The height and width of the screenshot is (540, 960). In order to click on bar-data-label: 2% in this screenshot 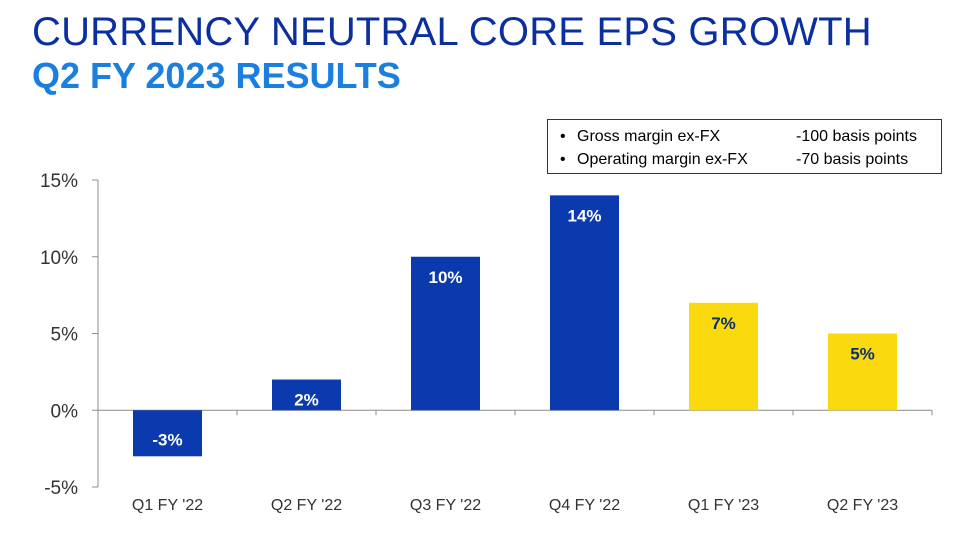, I will do `click(306, 400)`.